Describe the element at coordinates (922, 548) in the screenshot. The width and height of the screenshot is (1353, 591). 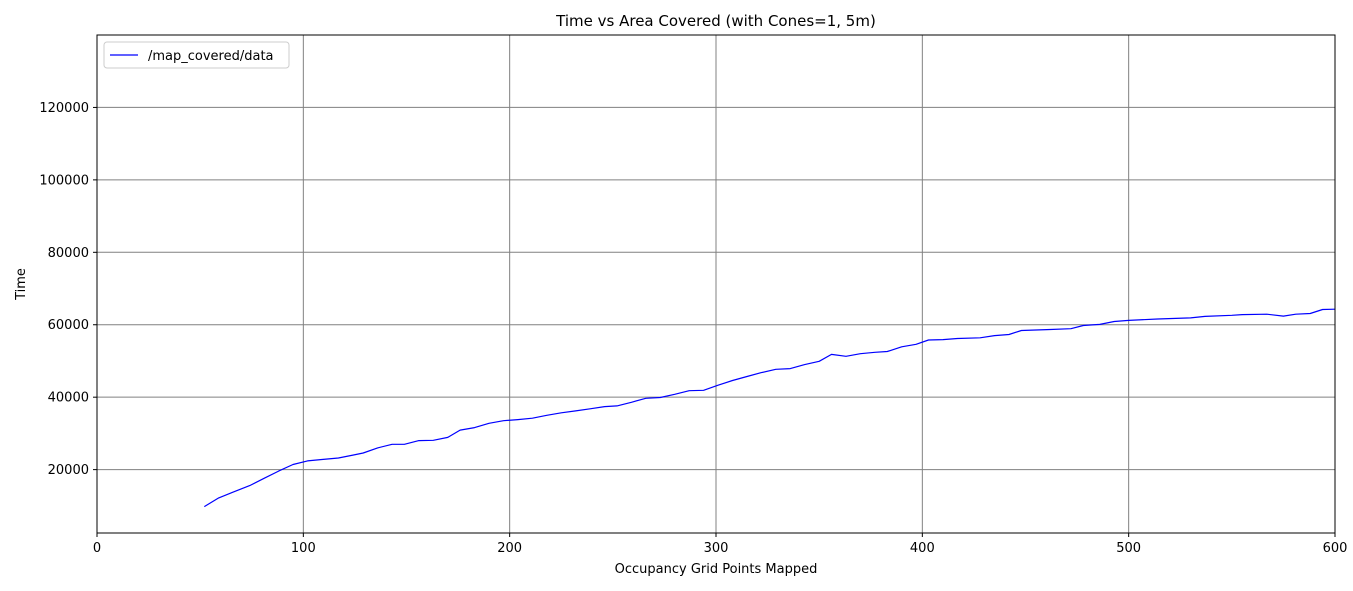
I see `x-tick-label: 400` at that location.